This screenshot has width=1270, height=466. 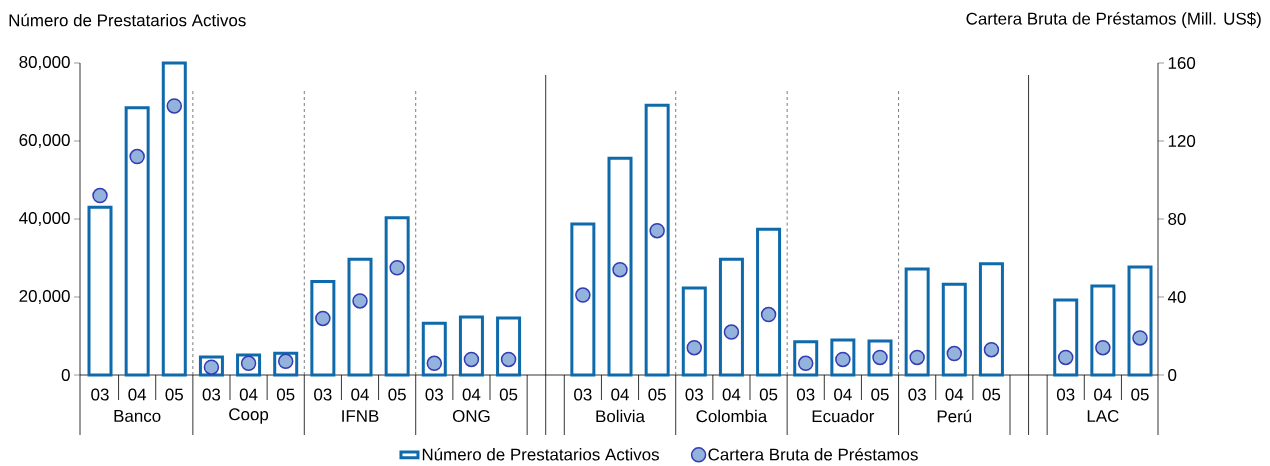 I want to click on text: IFNB, so click(x=360, y=416).